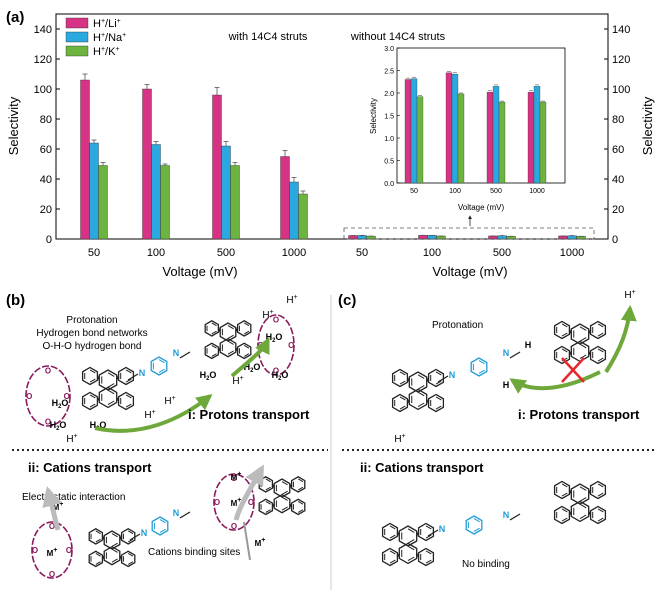  Describe the element at coordinates (621, 90) in the screenshot. I see `y-tick-label-right: 100` at that location.